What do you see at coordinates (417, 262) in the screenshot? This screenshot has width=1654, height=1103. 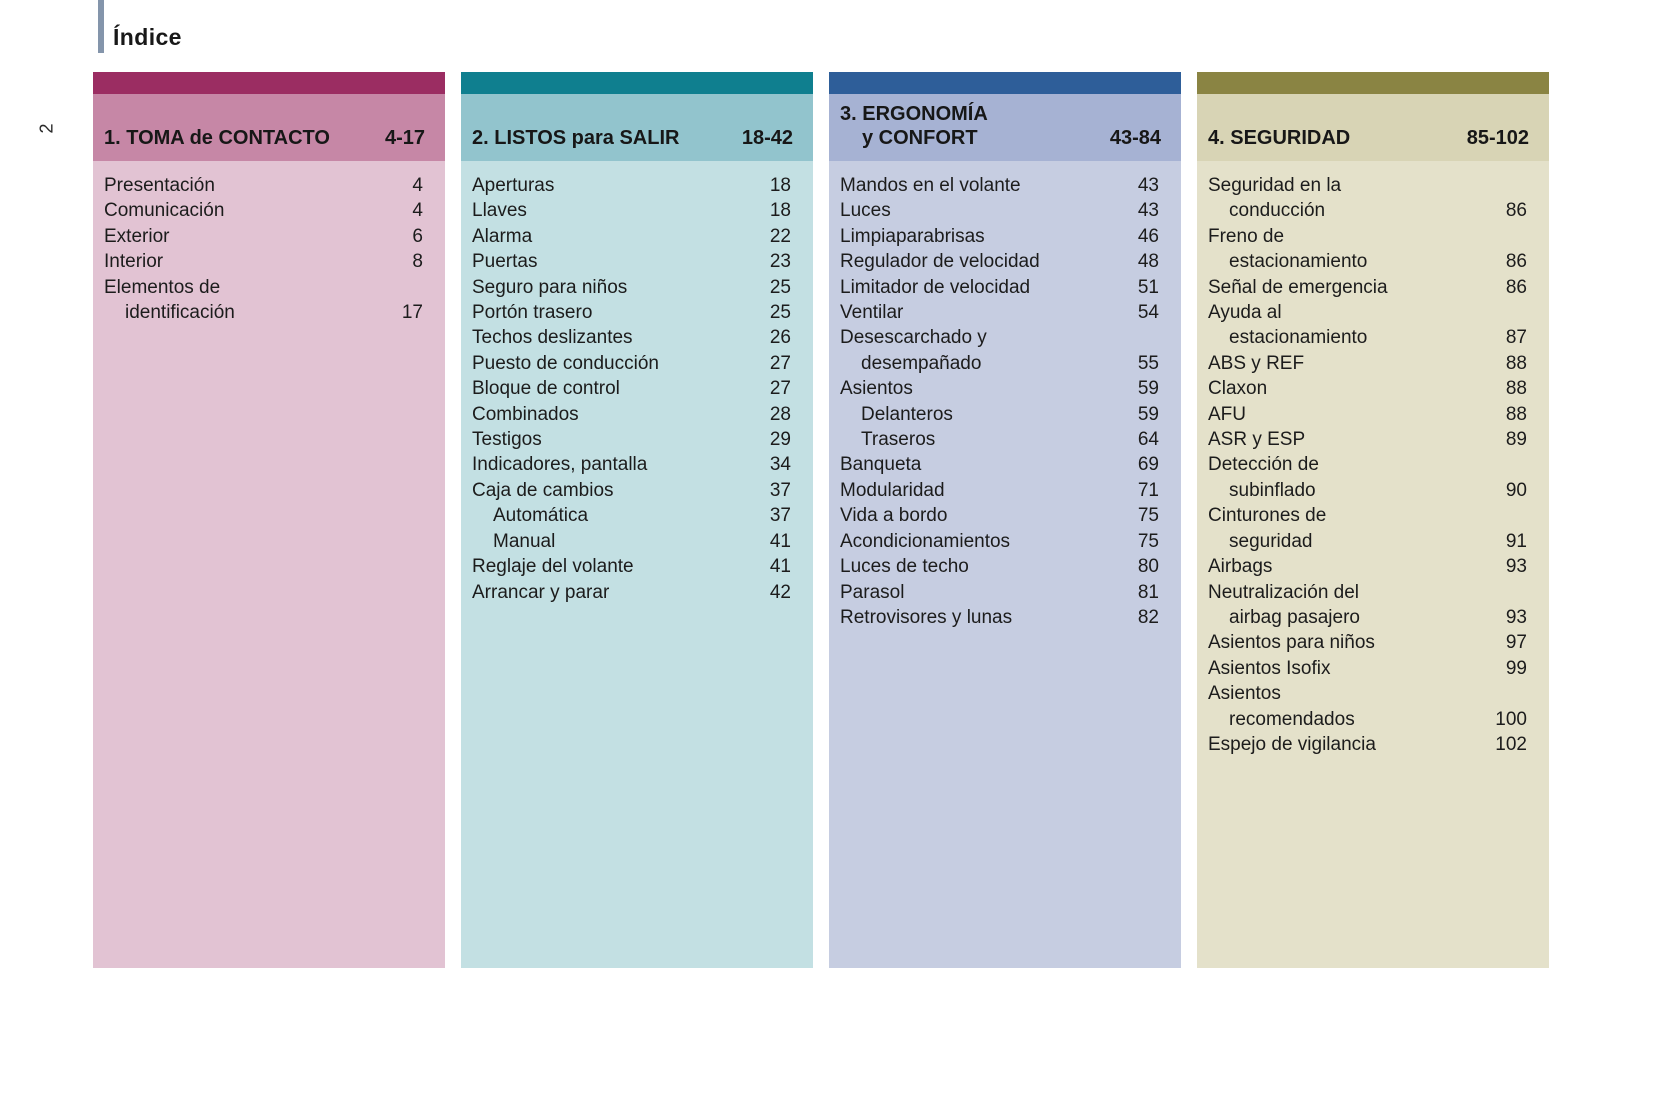 I see `toc-entry-page: 8` at bounding box center [417, 262].